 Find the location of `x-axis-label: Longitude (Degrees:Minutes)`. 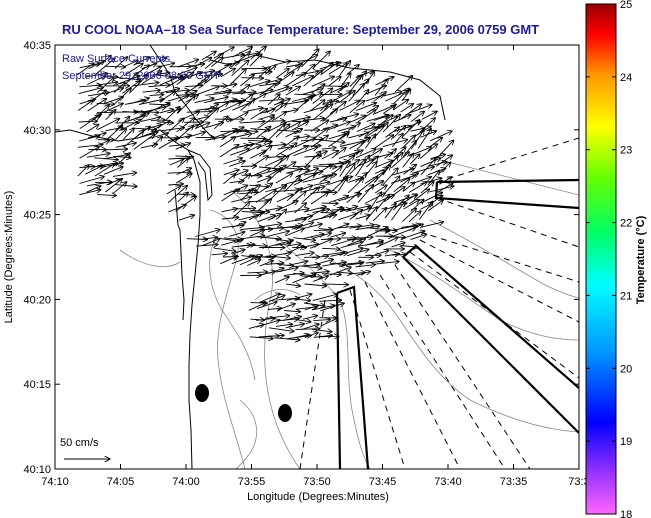

x-axis-label: Longitude (Degrees:Minutes) is located at coordinates (318, 497).